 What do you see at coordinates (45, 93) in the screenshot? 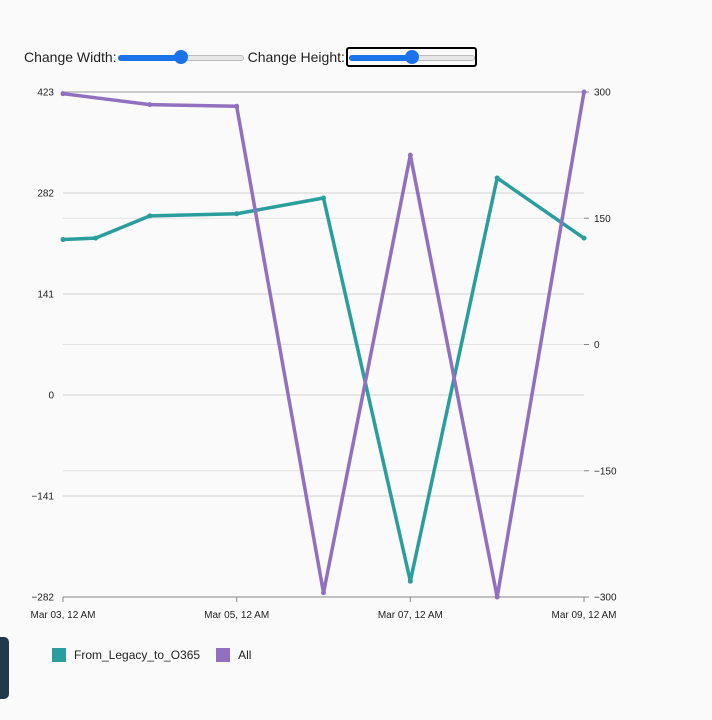
I see `y-left-tick-label: 423` at bounding box center [45, 93].